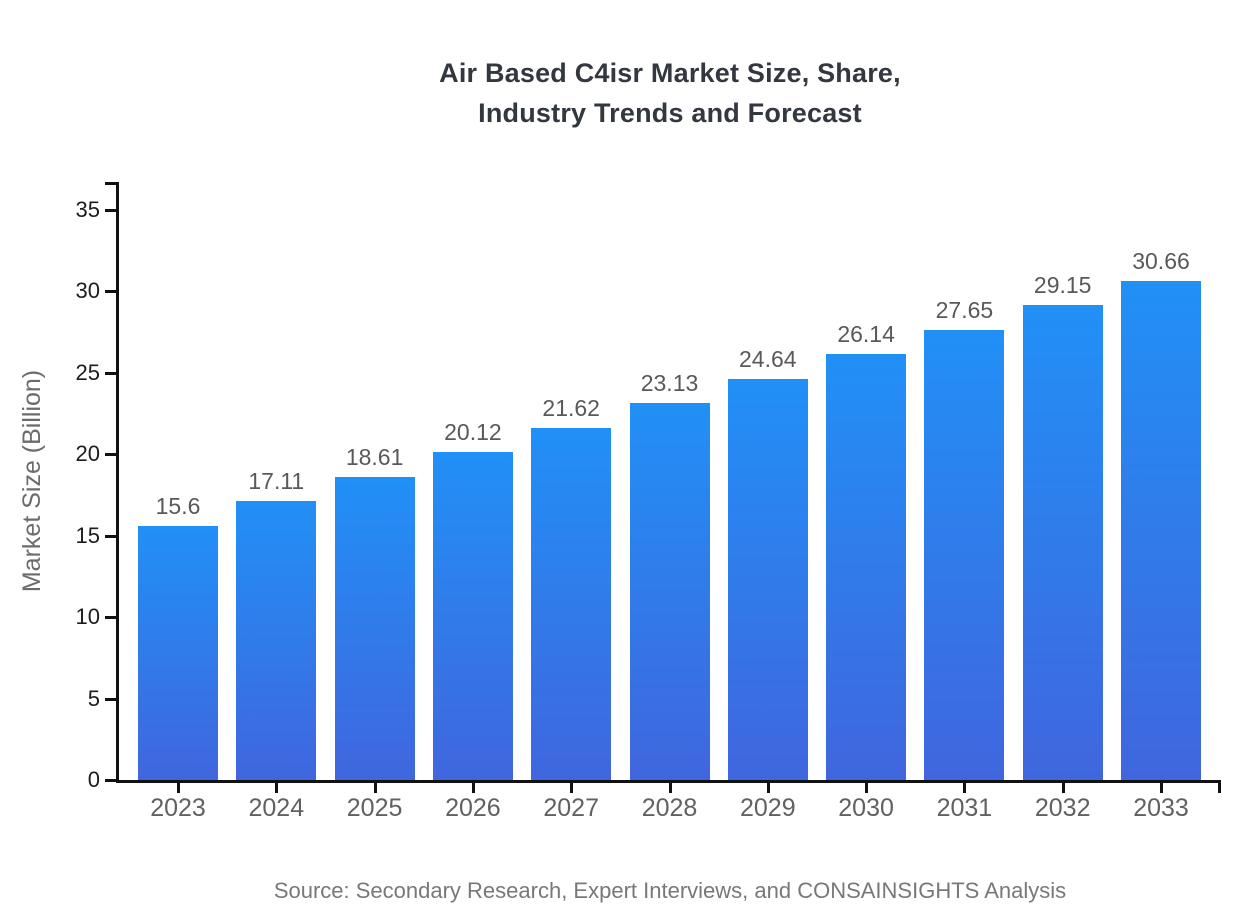  What do you see at coordinates (93, 698) in the screenshot?
I see `y-axis-tick-label: 5` at bounding box center [93, 698].